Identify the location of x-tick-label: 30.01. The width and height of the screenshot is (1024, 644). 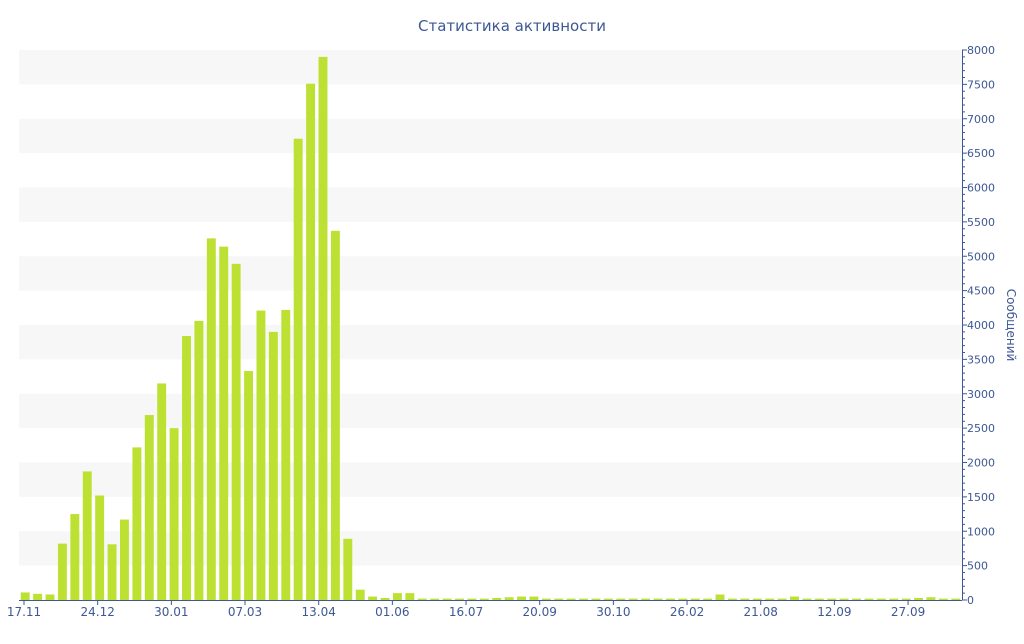
(171, 612).